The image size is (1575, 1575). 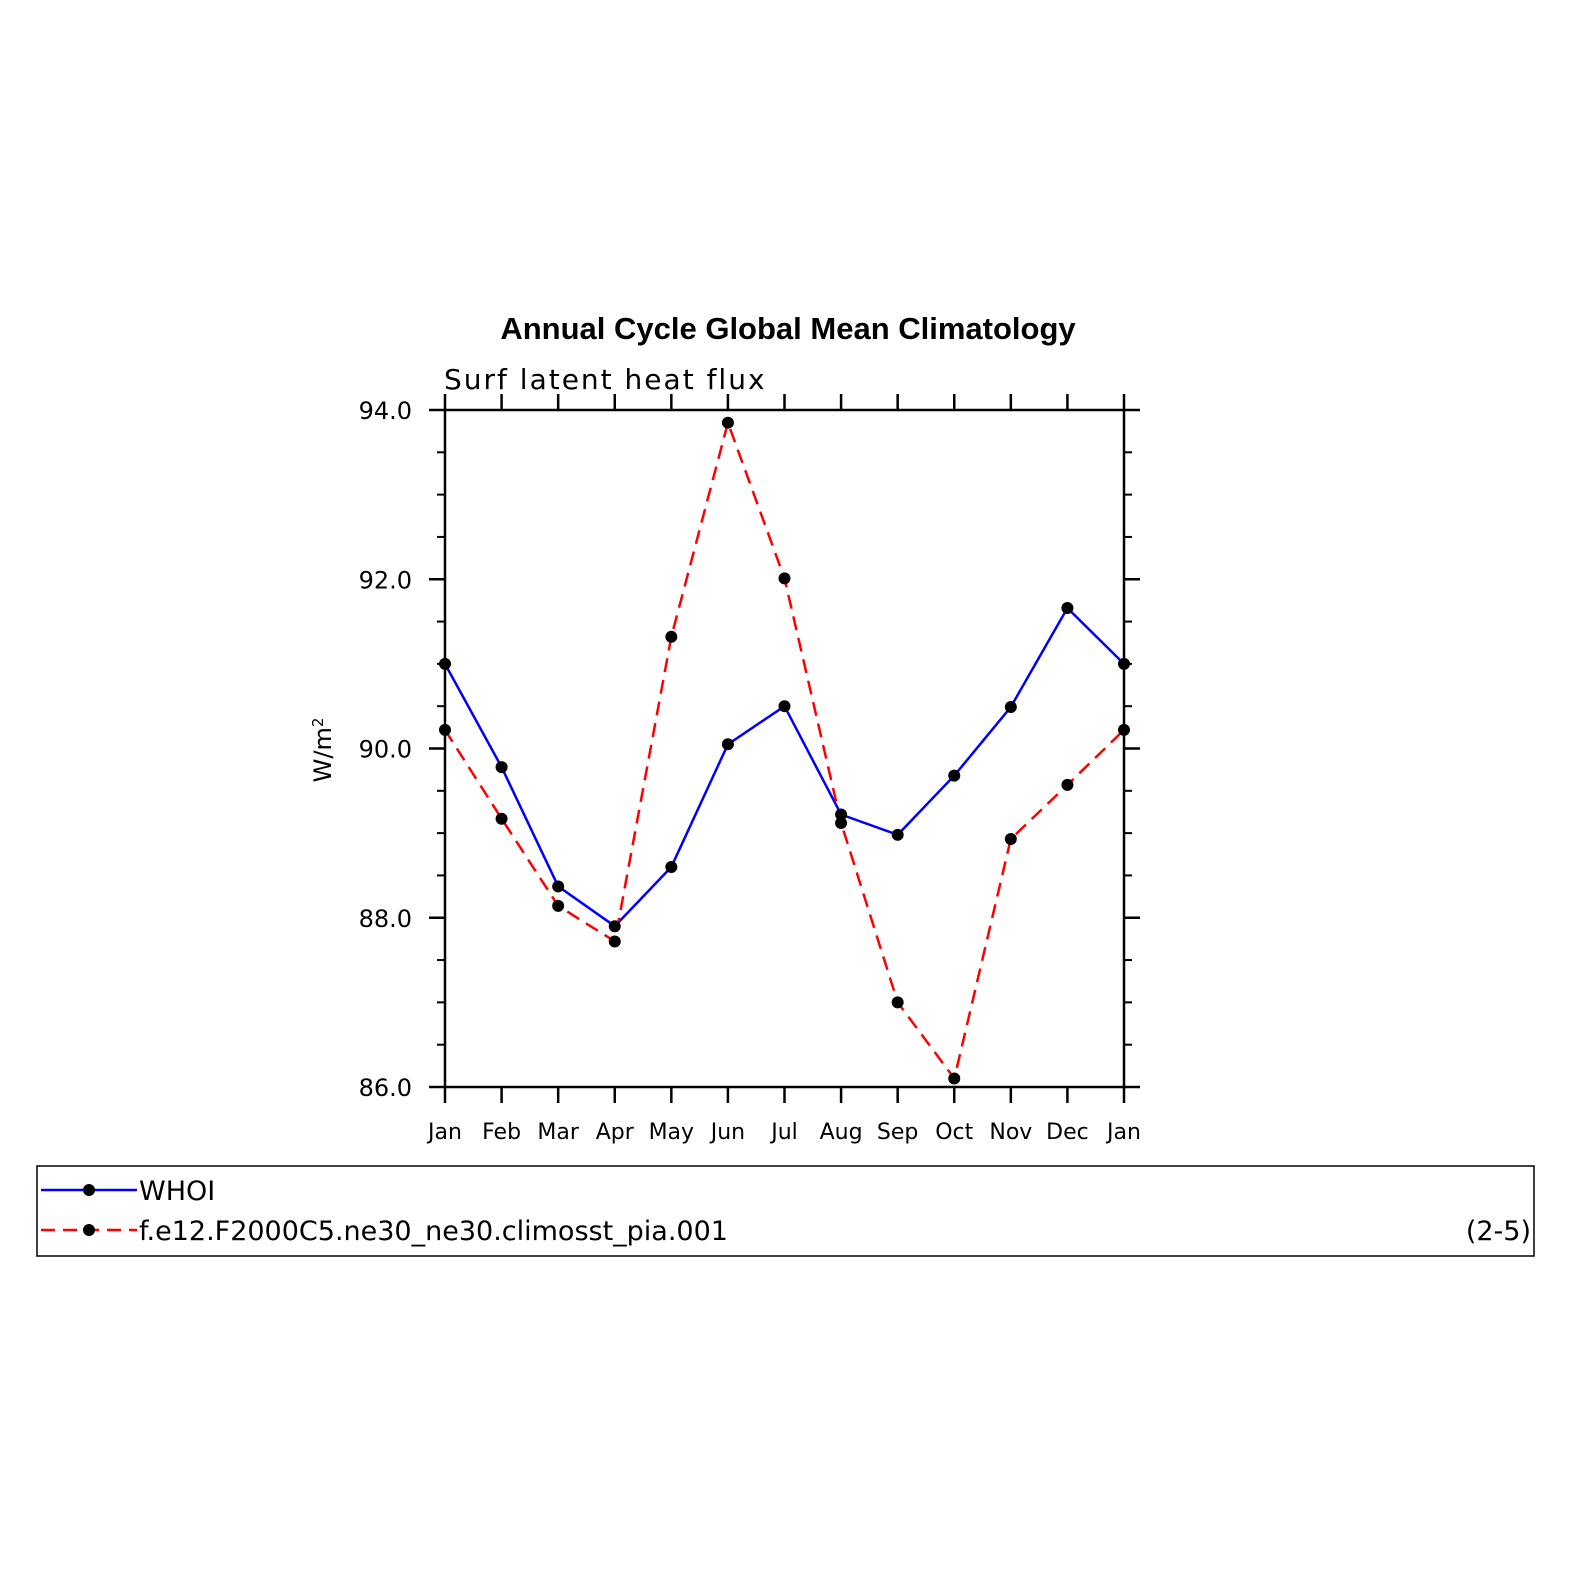 I want to click on x-tick-label: Oct, so click(x=954, y=1132).